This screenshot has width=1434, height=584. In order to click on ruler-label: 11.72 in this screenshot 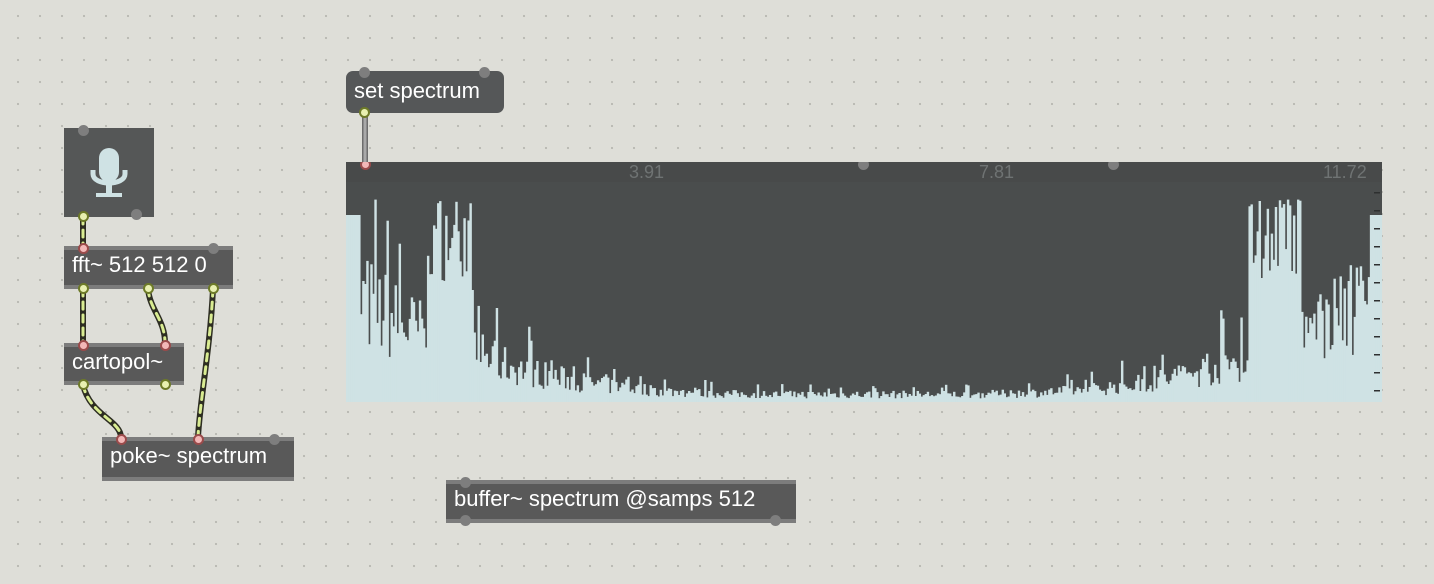, I will do `click(1345, 172)`.